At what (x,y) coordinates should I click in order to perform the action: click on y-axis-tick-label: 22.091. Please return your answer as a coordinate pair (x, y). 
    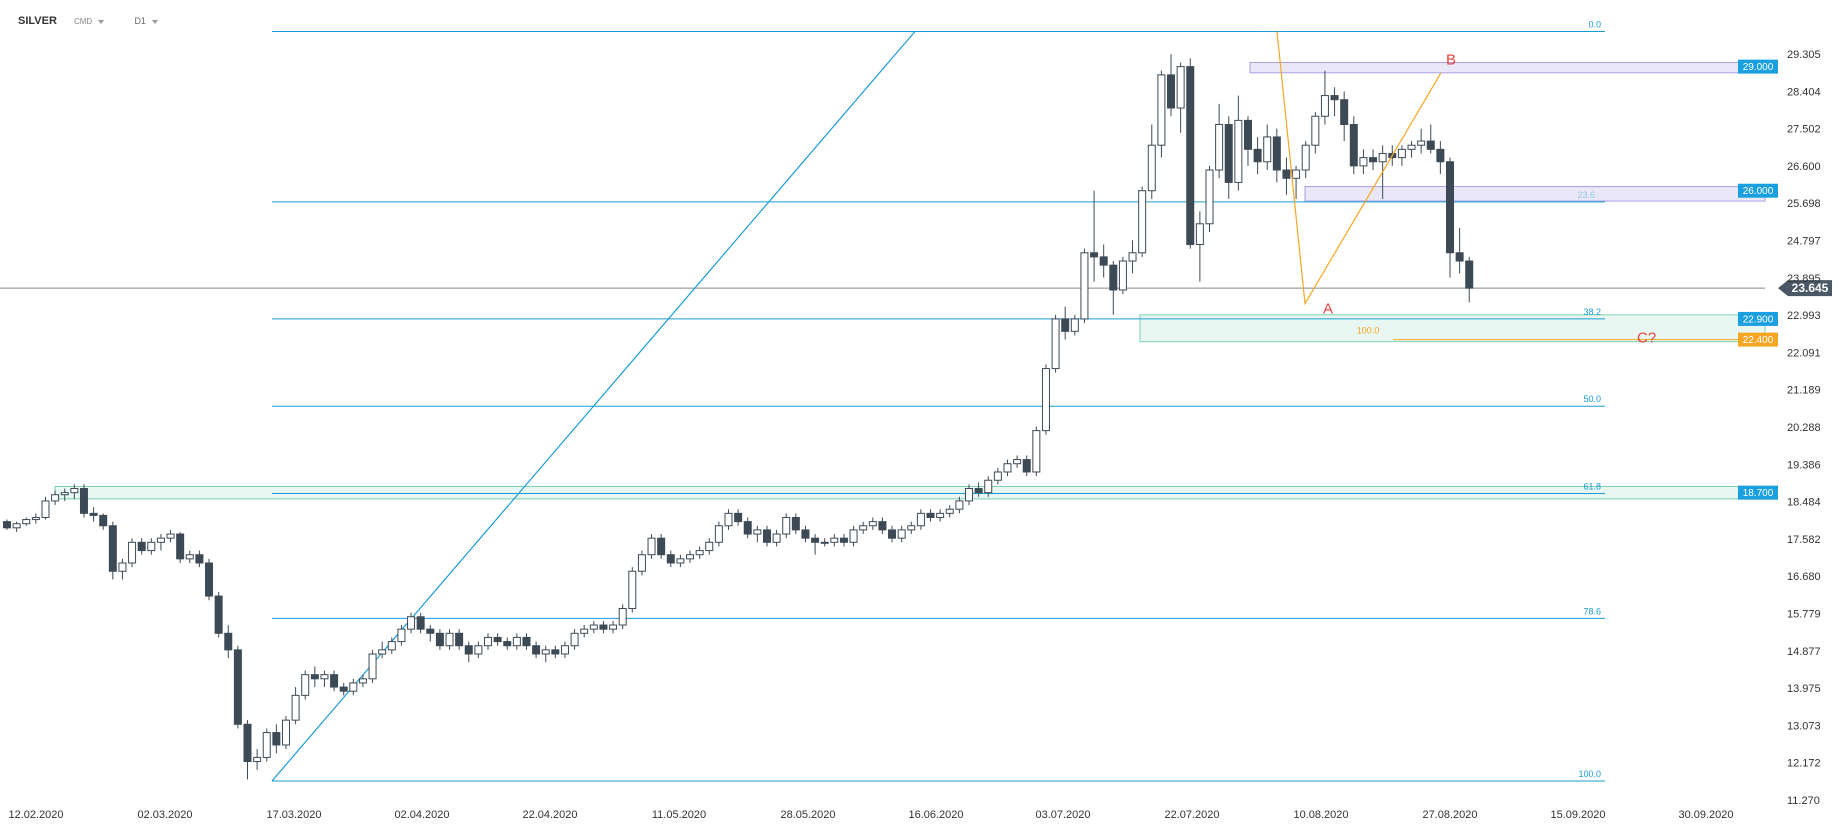
    Looking at the image, I should click on (1804, 353).